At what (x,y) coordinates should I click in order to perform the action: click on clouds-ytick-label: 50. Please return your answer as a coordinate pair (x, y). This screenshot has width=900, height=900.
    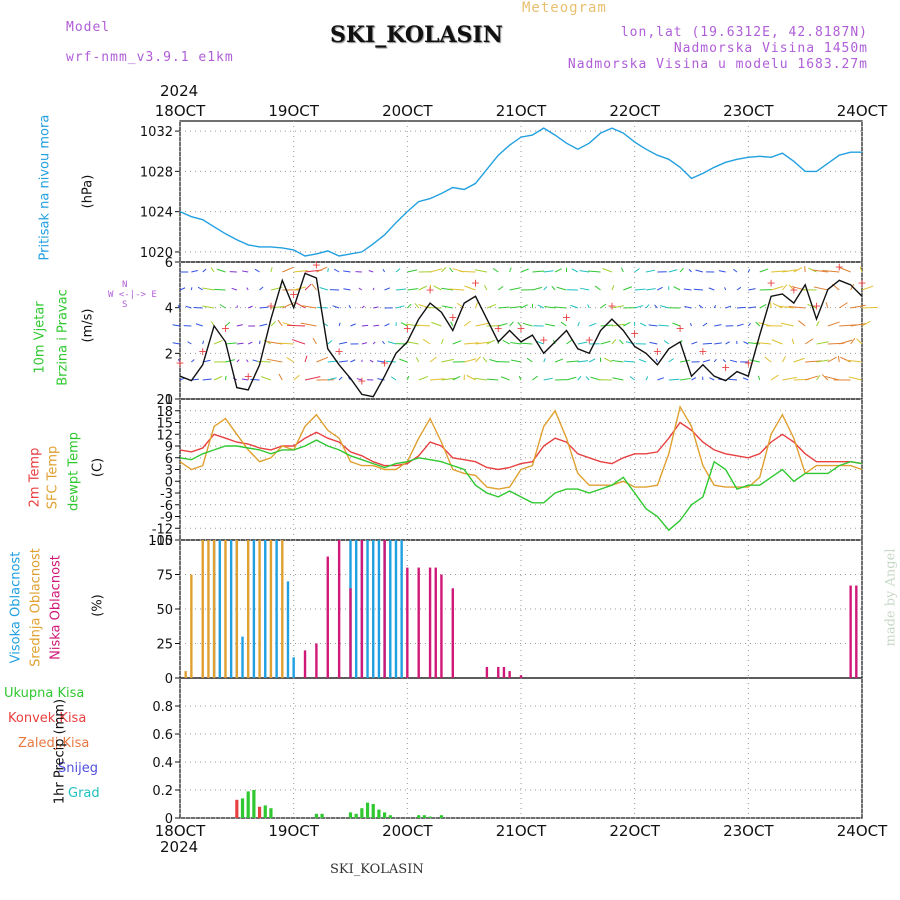
    Looking at the image, I should click on (164, 610).